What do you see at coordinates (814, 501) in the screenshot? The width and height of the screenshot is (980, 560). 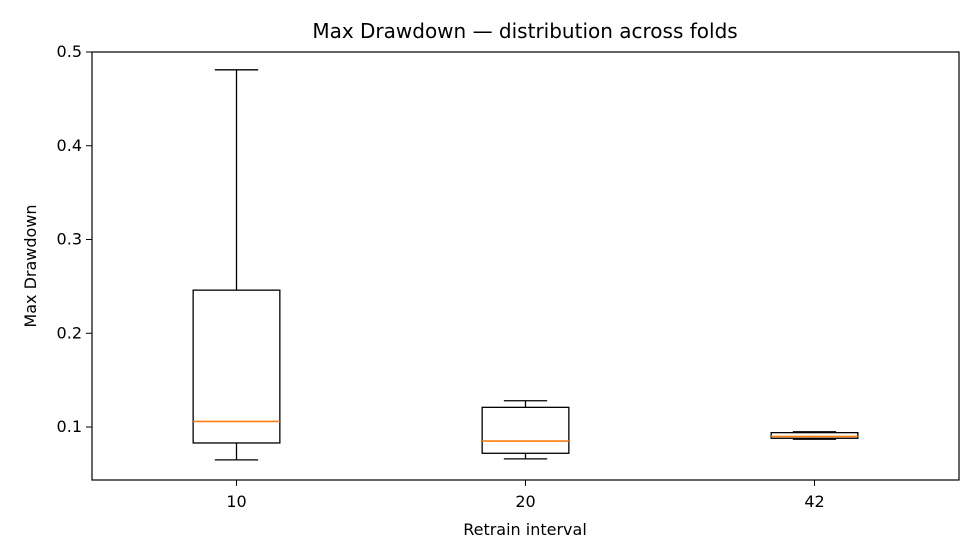 I see `x-tick-label: 42` at bounding box center [814, 501].